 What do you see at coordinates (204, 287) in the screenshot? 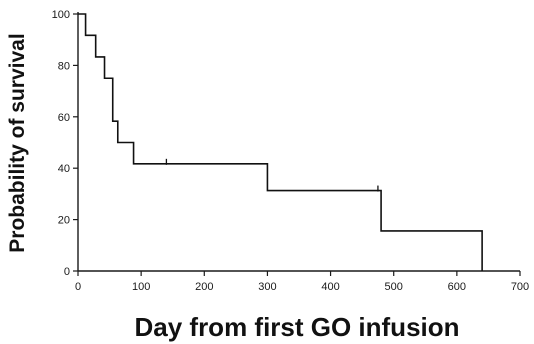
I see `x-tick-label: 200` at bounding box center [204, 287].